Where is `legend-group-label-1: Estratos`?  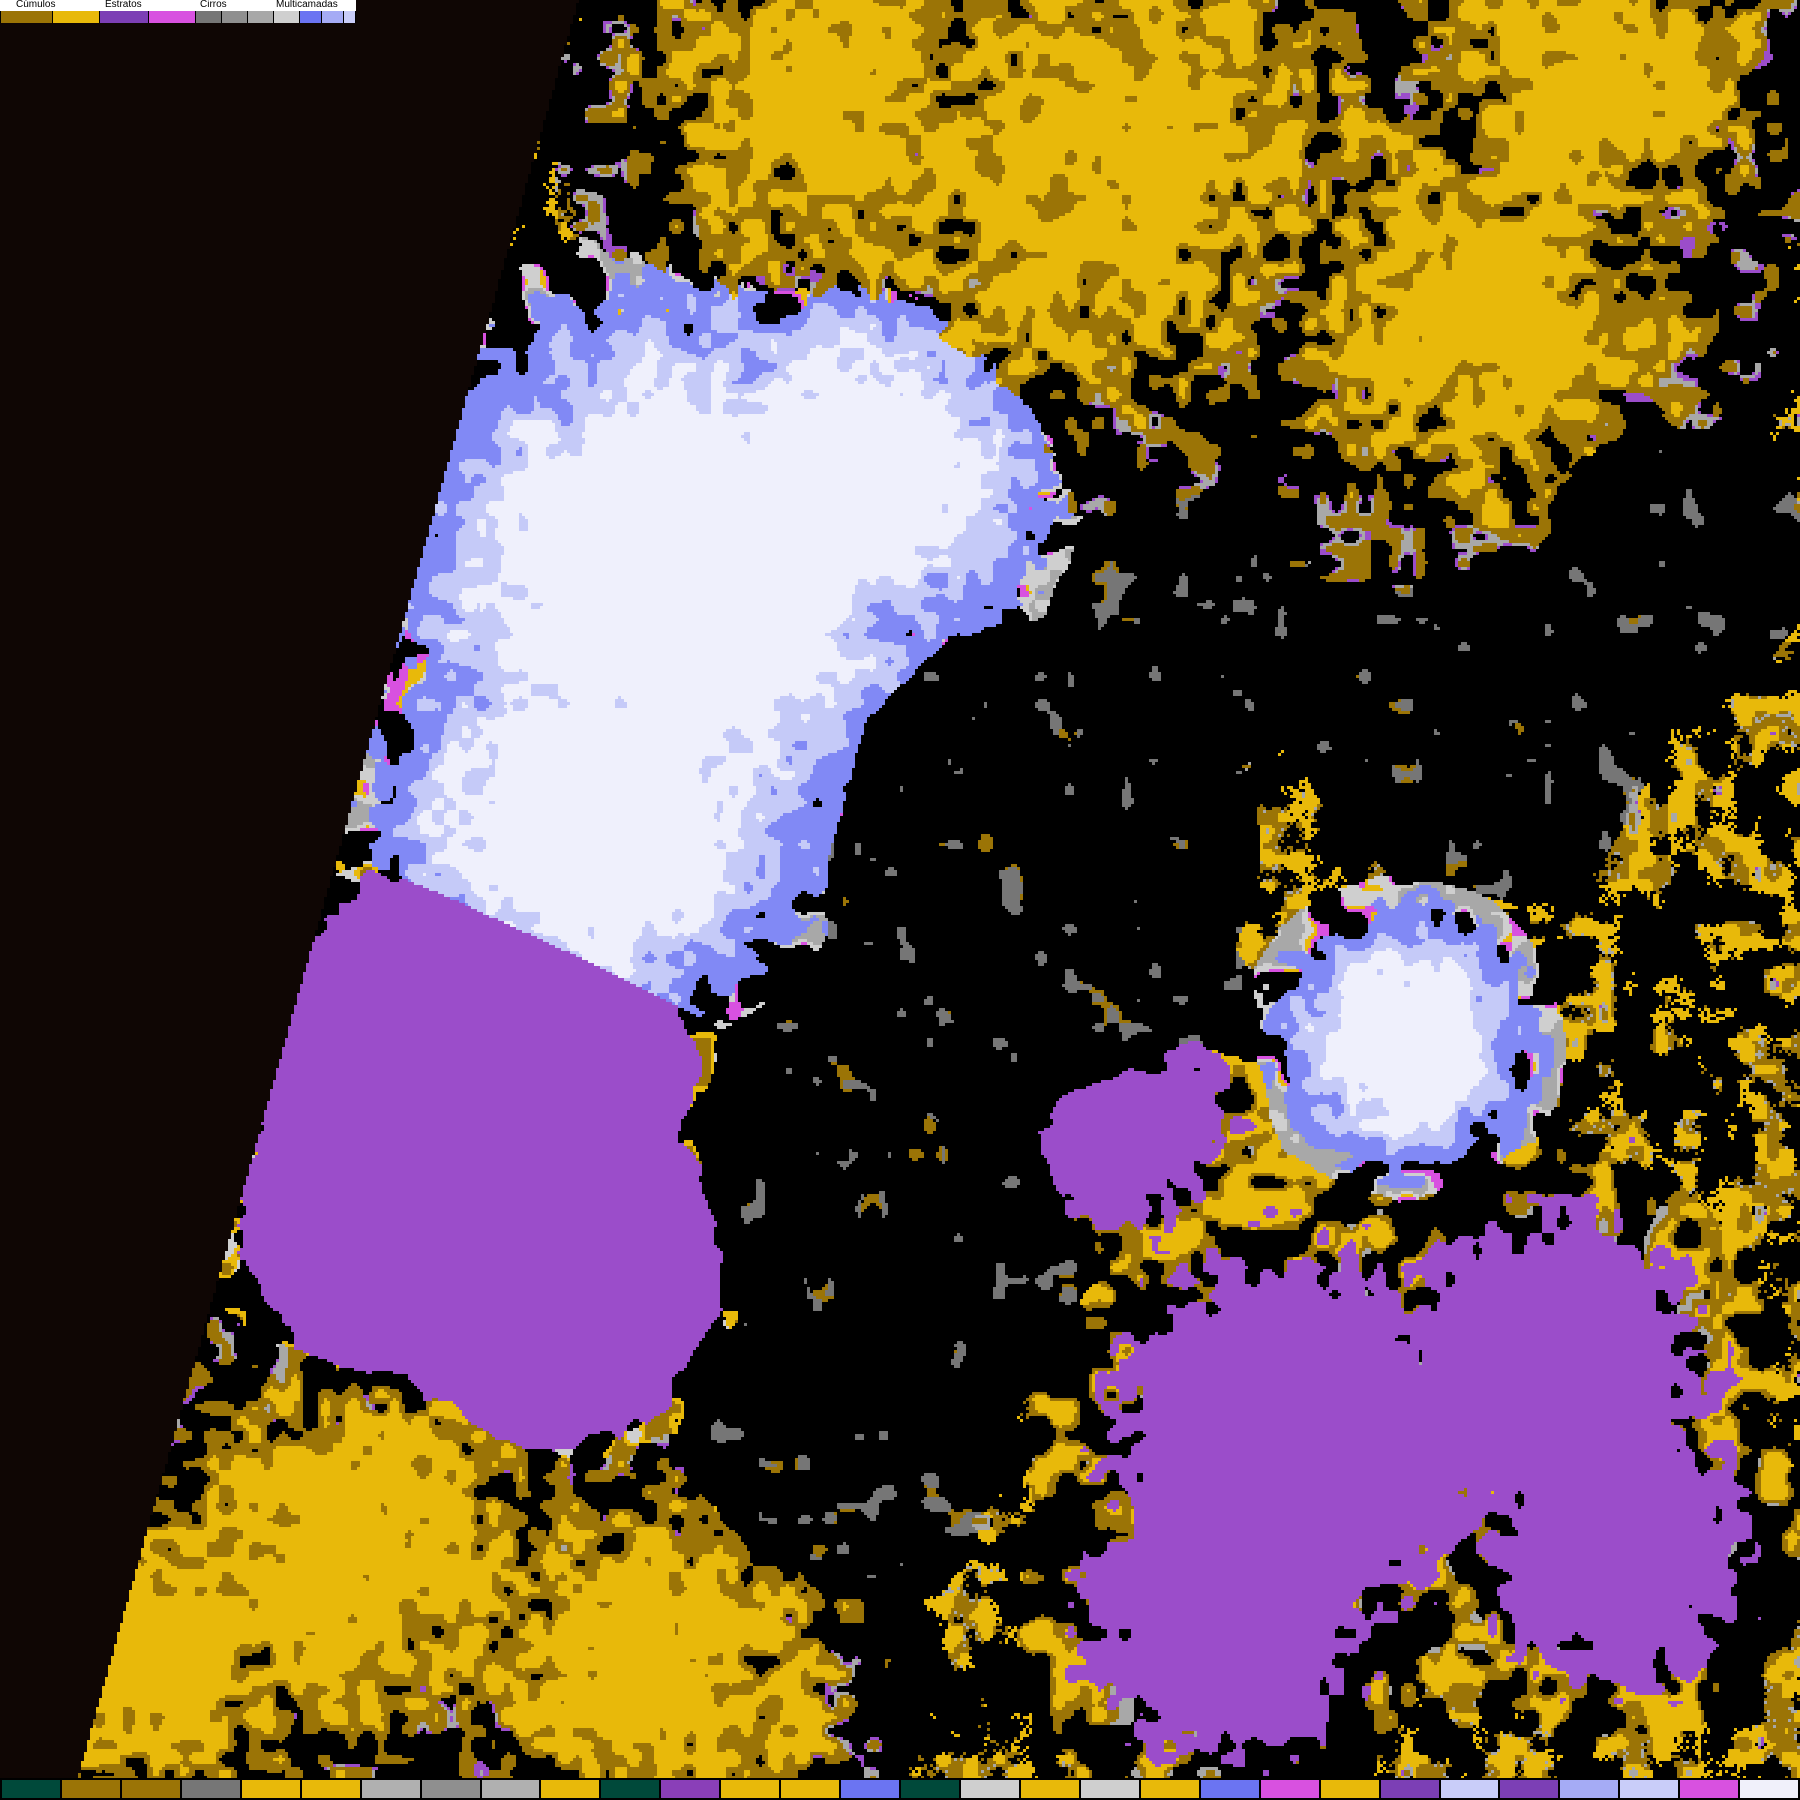
legend-group-label-1: Estratos is located at coordinates (123, 5).